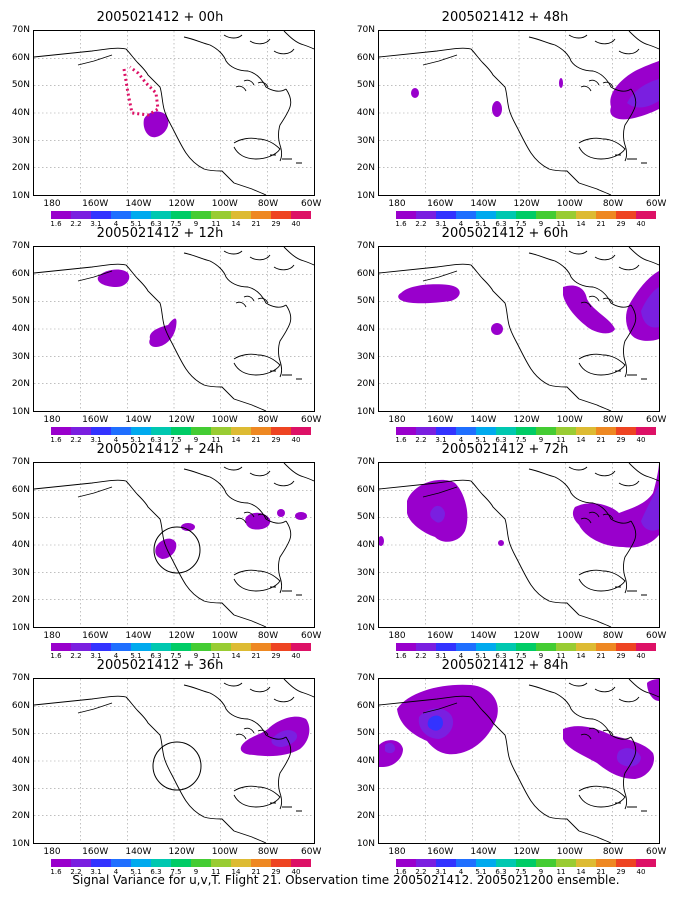  What do you see at coordinates (541, 872) in the screenshot?
I see `colorbar-label: 9` at bounding box center [541, 872].